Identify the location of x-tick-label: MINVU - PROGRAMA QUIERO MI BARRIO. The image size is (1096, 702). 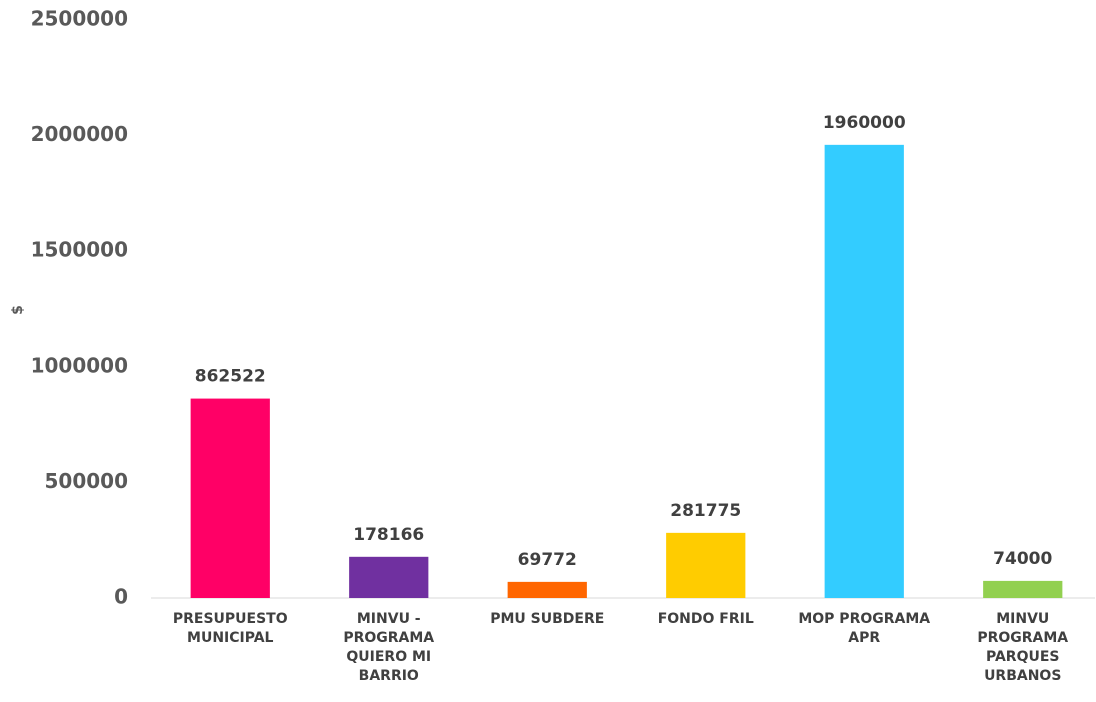
(389, 647).